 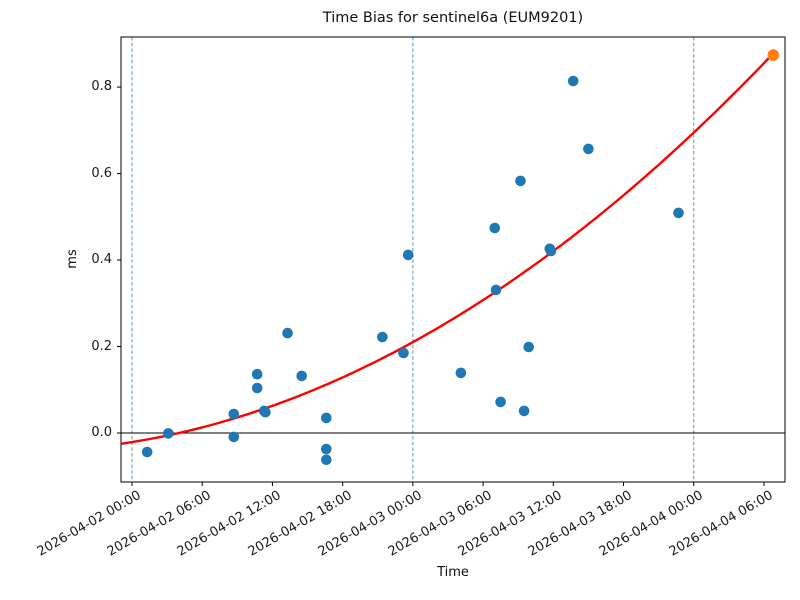 What do you see at coordinates (101, 87) in the screenshot?
I see `y-tick-label: 0.8` at bounding box center [101, 87].